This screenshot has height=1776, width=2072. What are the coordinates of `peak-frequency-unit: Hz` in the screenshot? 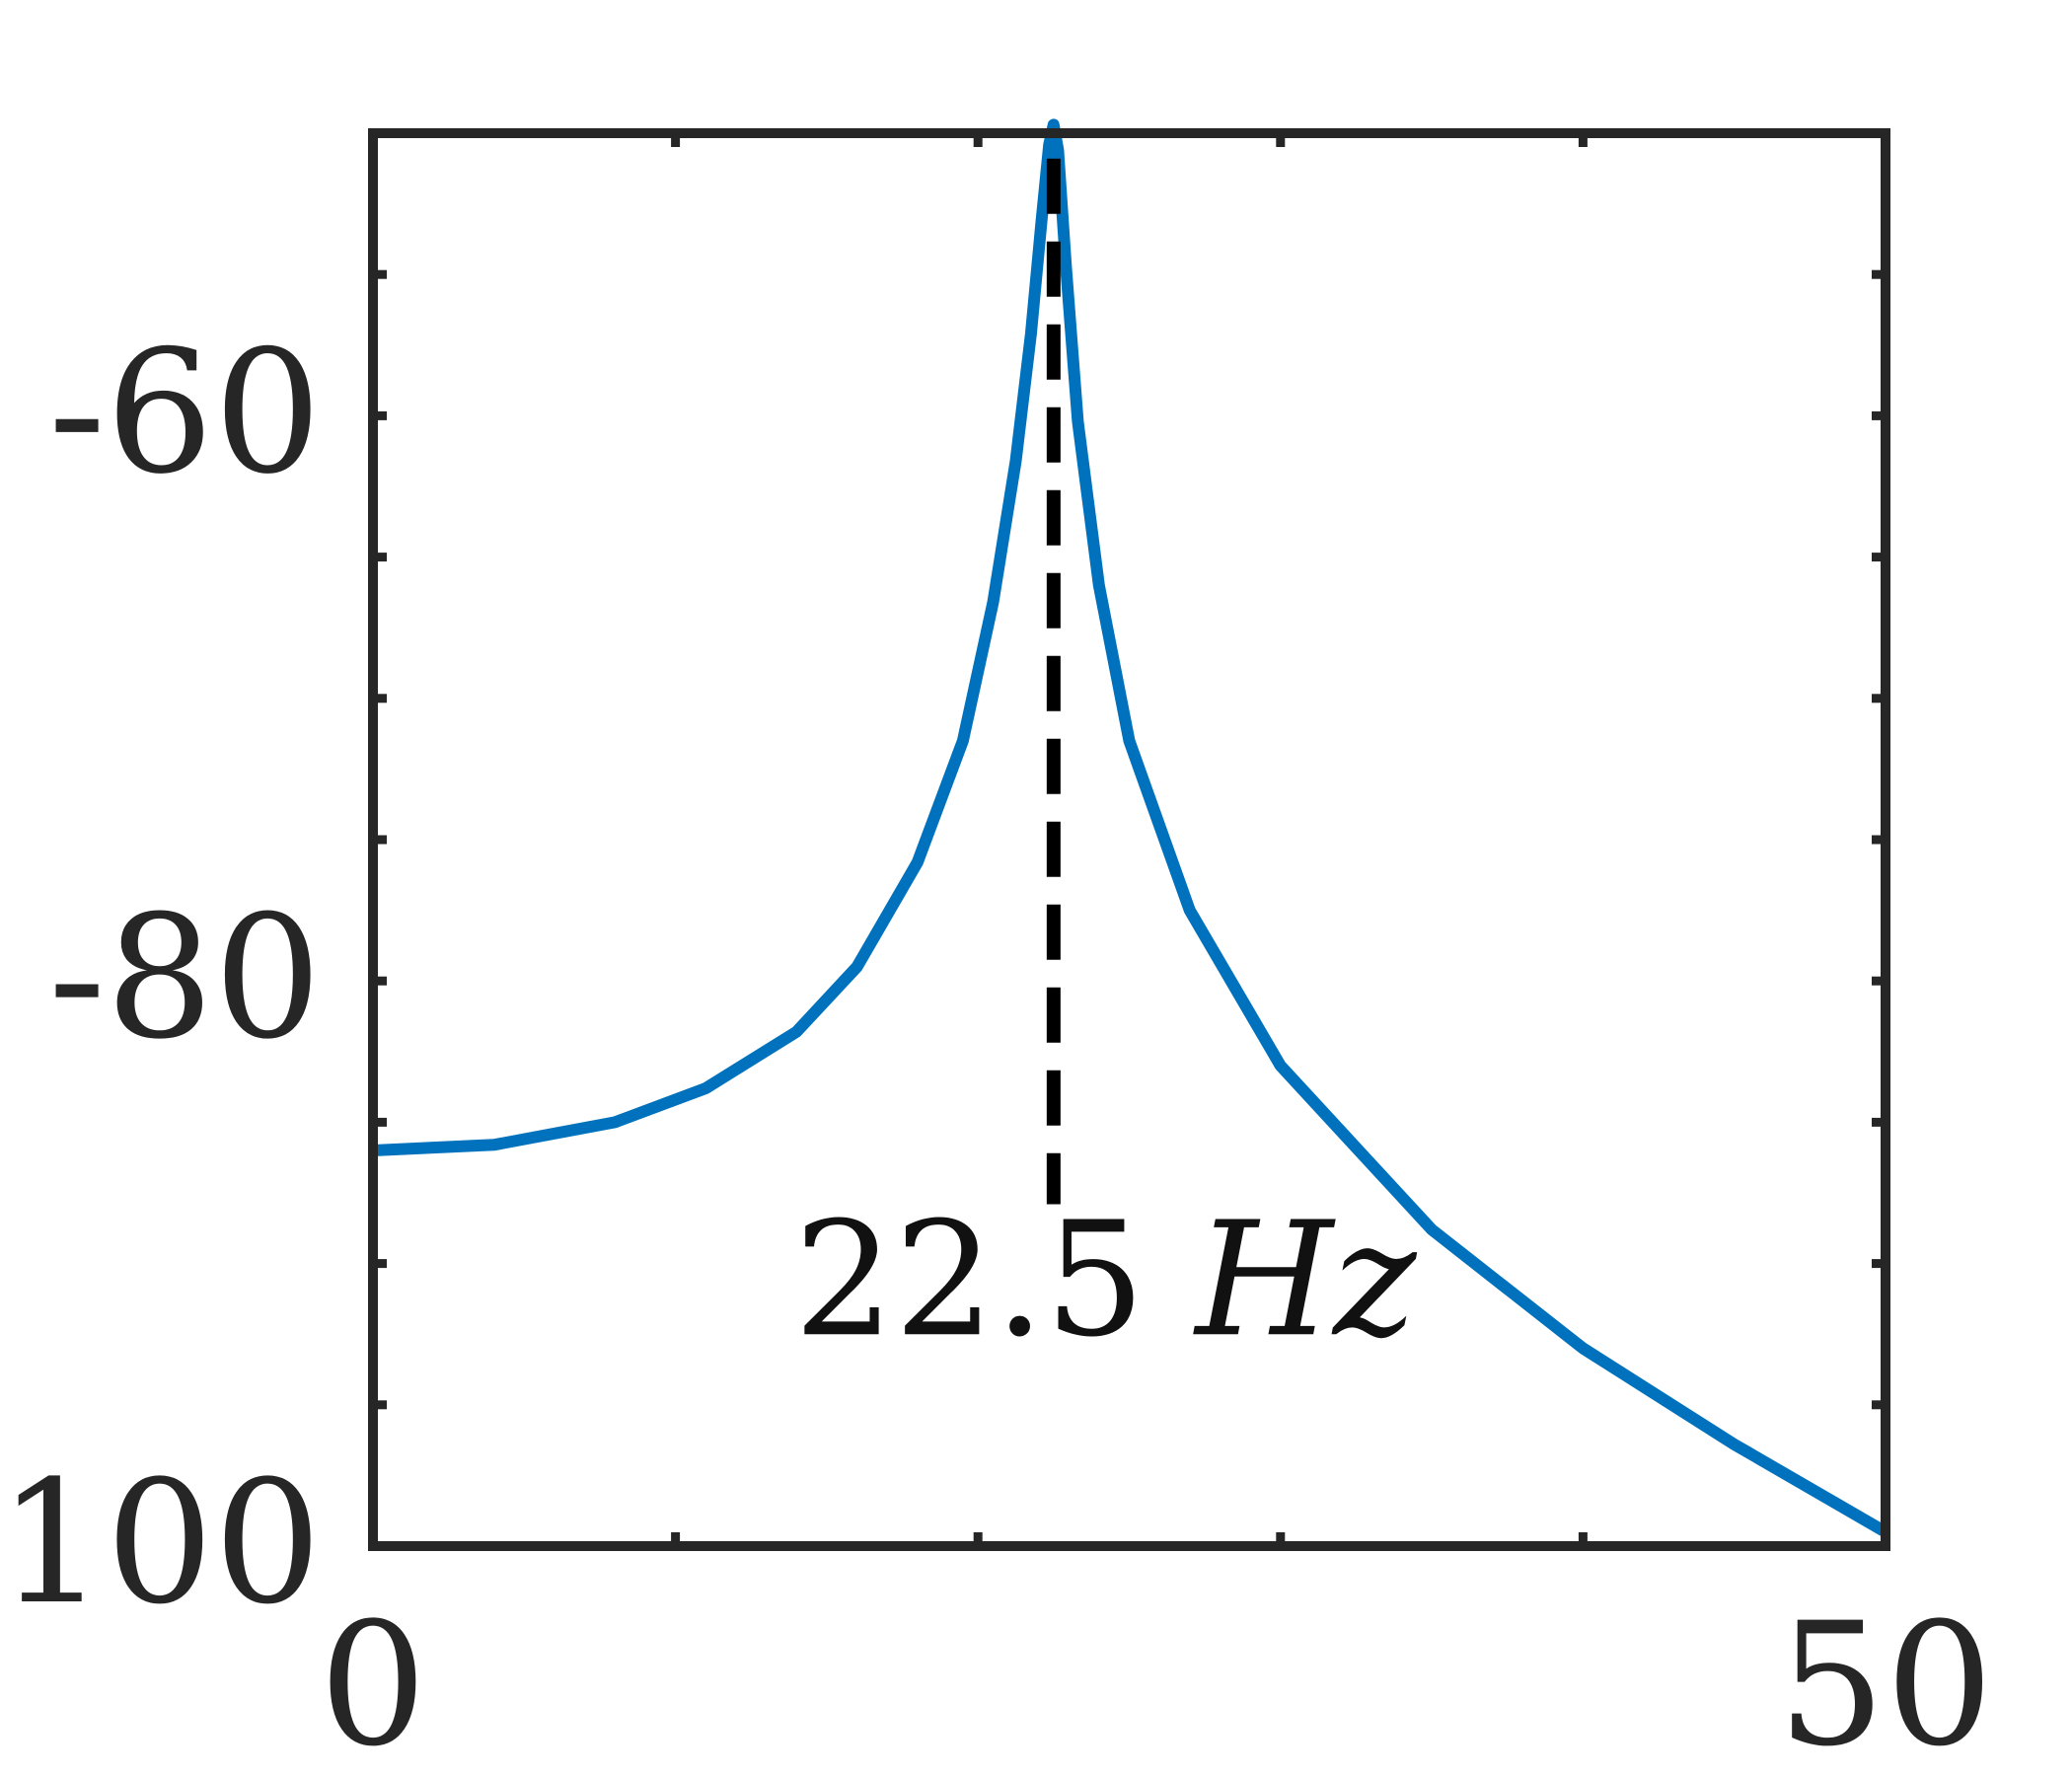 It's located at (1306, 1279).